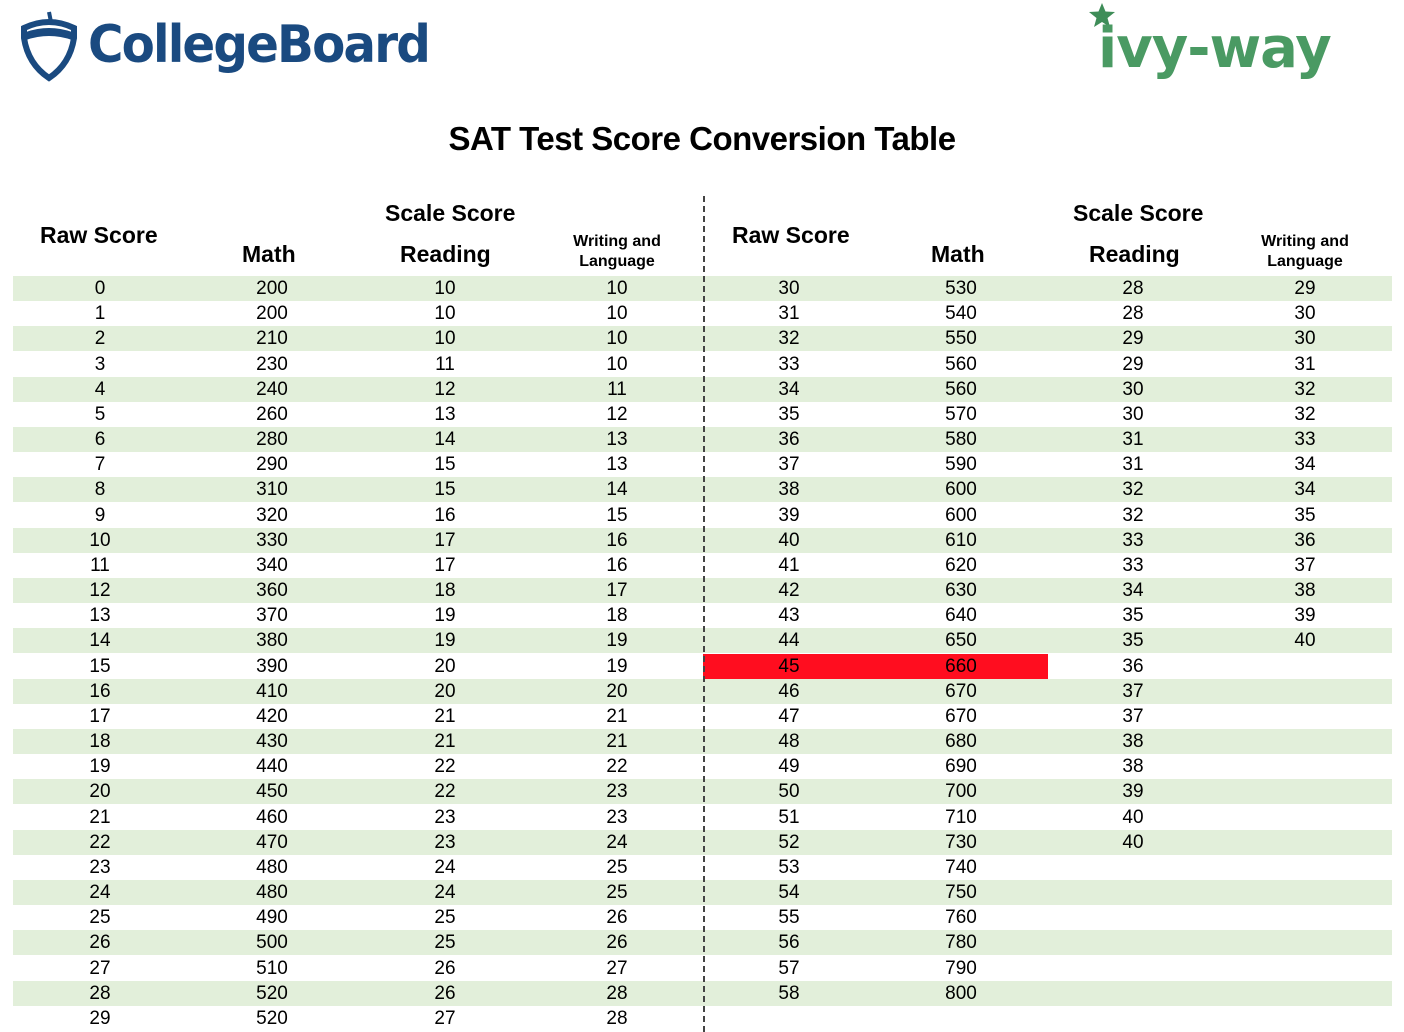  What do you see at coordinates (1305, 414) in the screenshot?
I see `cell-writing: 32` at bounding box center [1305, 414].